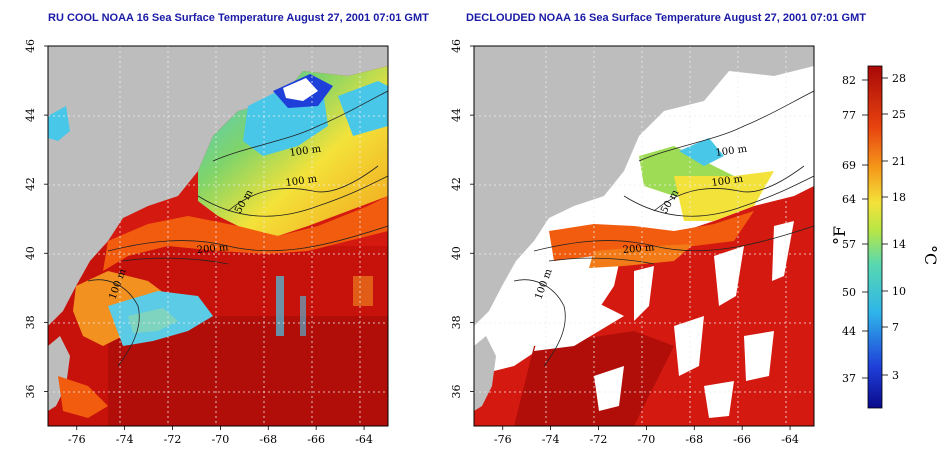 This screenshot has width=950, height=475. I want to click on fahrenheit-tick-label: 44, so click(849, 331).